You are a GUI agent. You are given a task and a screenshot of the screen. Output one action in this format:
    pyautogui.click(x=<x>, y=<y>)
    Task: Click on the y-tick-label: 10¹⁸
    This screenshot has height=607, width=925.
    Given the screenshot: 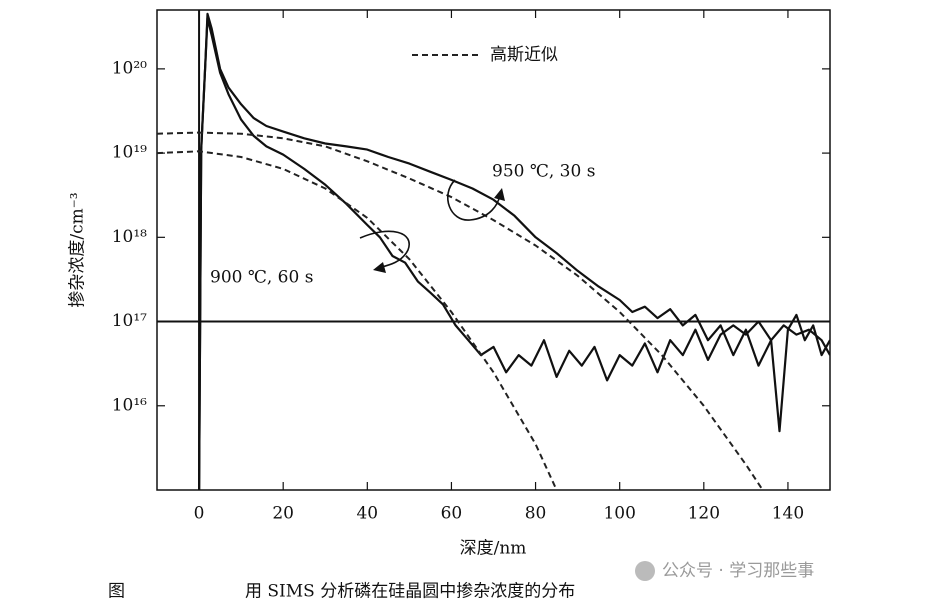 What is the action you would take?
    pyautogui.click(x=129, y=237)
    